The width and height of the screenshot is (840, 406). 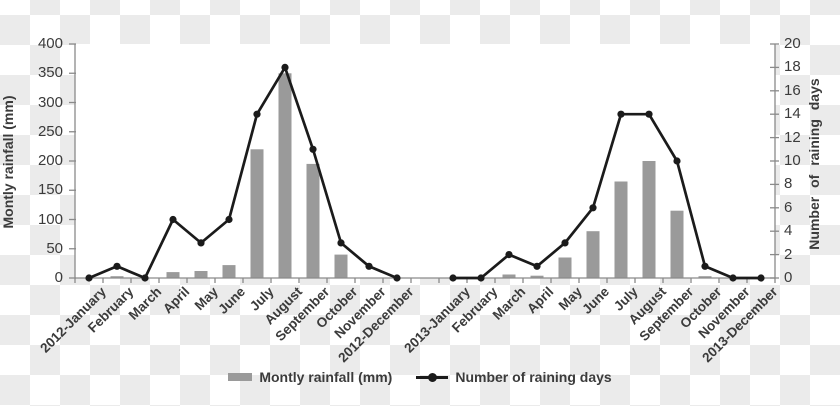 What do you see at coordinates (50, 102) in the screenshot?
I see `left-tick-label: 300` at bounding box center [50, 102].